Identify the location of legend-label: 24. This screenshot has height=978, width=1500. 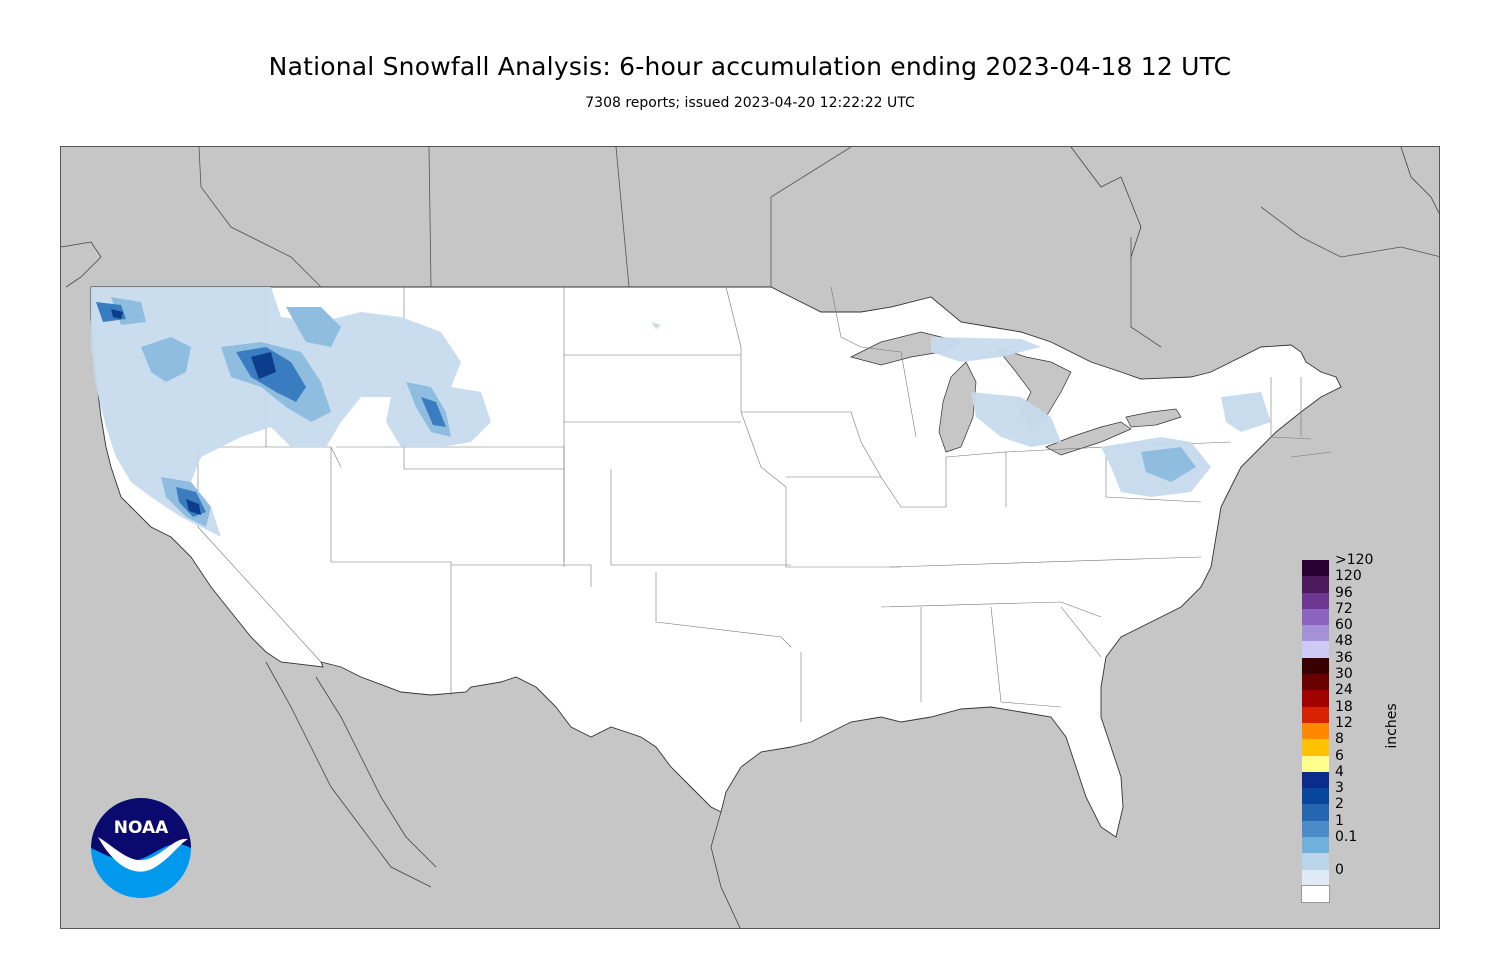
(1344, 690).